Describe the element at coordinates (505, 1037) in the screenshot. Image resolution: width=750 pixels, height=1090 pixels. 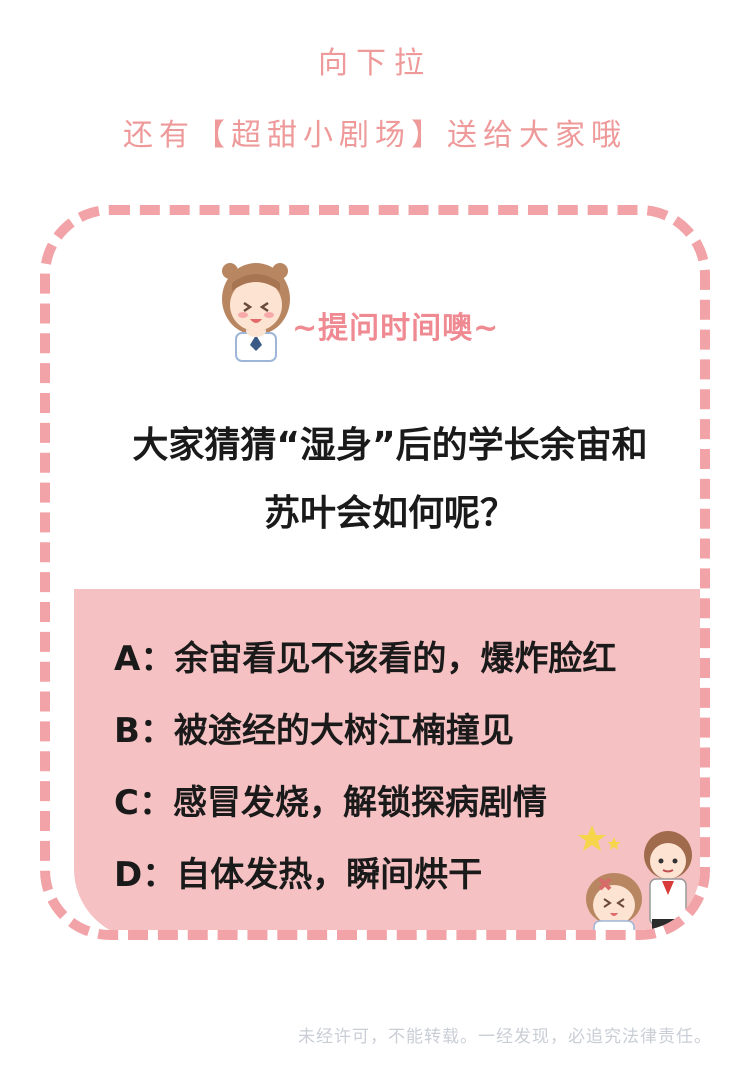
I see `copyright-notice: 未经许可，不能转载。一经发现，必追究法律责任。` at that location.